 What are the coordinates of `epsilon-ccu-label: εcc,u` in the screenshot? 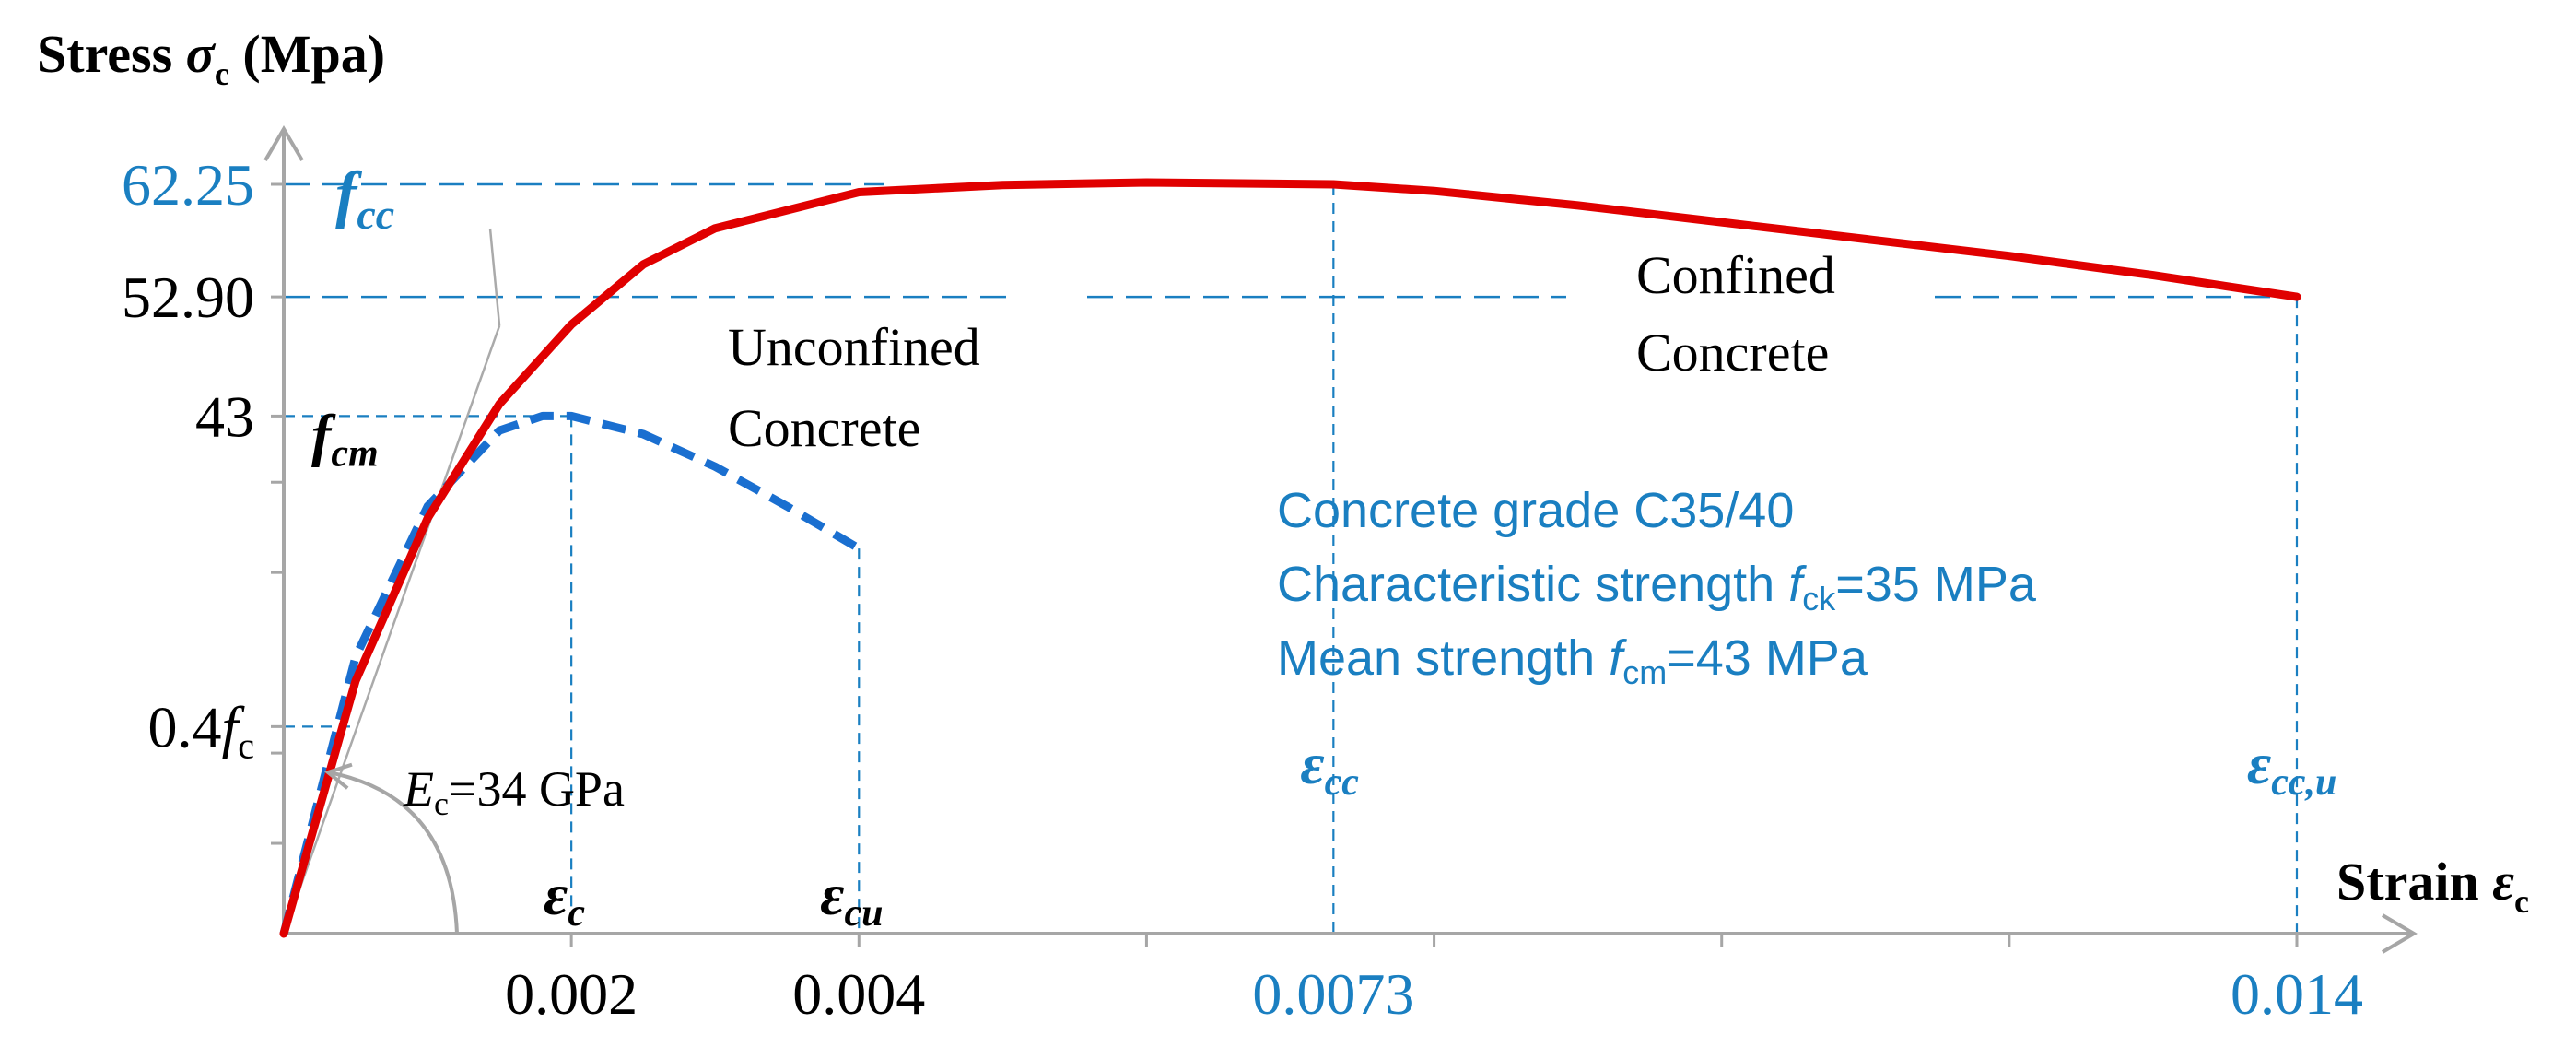 It's located at (2291, 767).